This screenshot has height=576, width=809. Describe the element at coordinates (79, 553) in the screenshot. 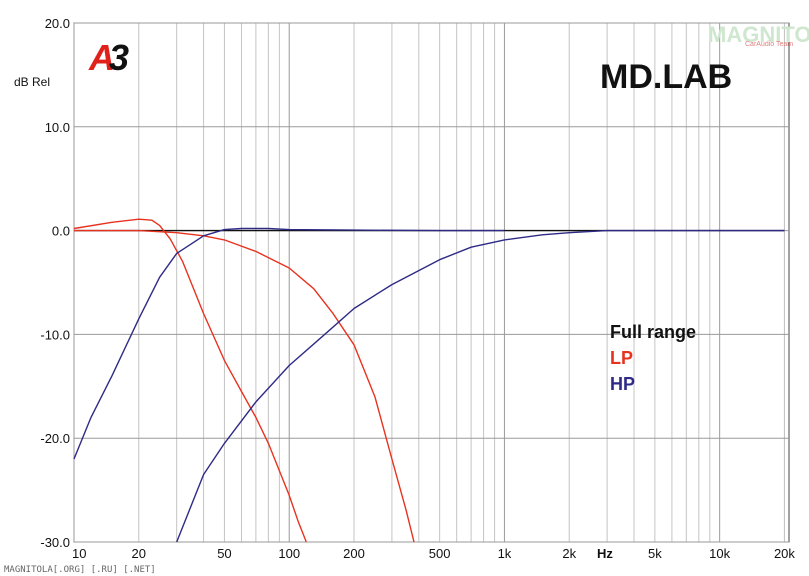

I see `x-tick-label: 10` at that location.